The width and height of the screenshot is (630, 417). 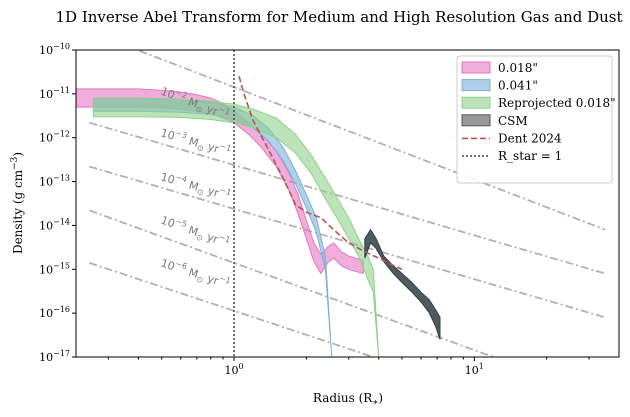 What do you see at coordinates (402, 284) in the screenshot?
I see `series-band` at bounding box center [402, 284].